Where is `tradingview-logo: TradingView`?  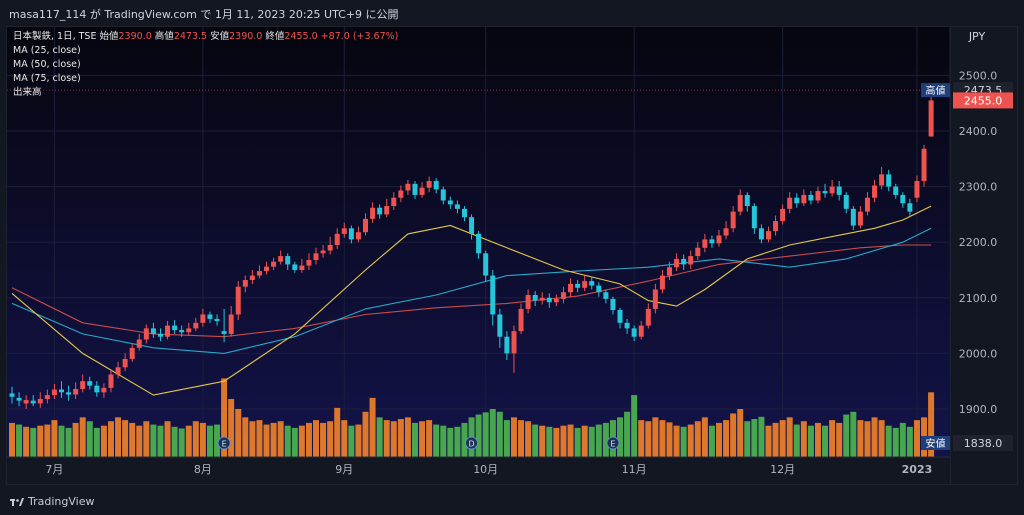 tradingview-logo: TradingView is located at coordinates (52, 501).